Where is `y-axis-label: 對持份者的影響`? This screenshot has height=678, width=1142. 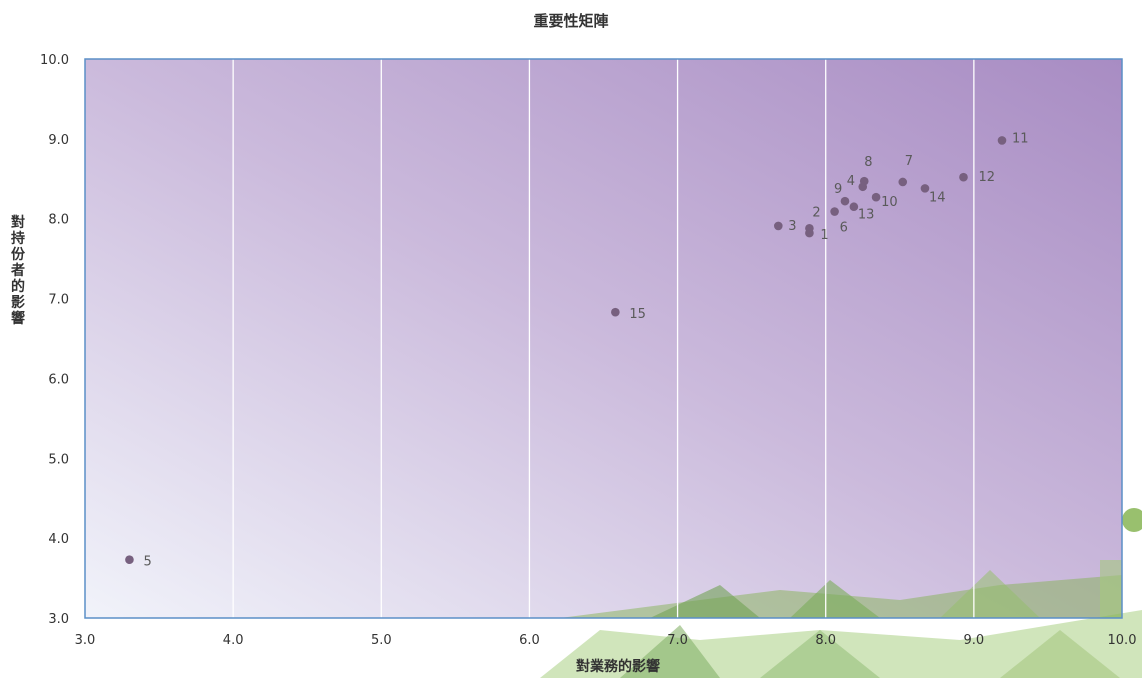 y-axis-label: 對持份者的影響 is located at coordinates (18, 270).